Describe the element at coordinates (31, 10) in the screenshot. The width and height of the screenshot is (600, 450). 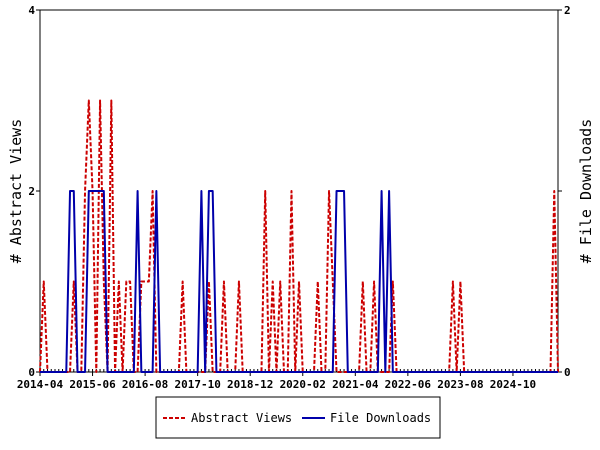
I see `y-left-tick-label: 4` at that location.